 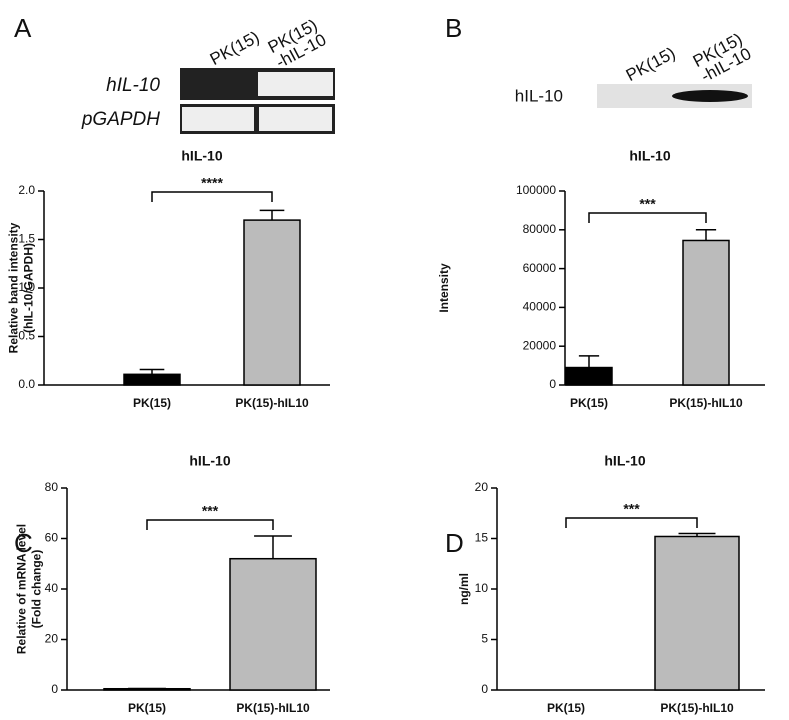 What do you see at coordinates (133, 85) in the screenshot?
I see `gel-row-label: hIL-10` at bounding box center [133, 85].